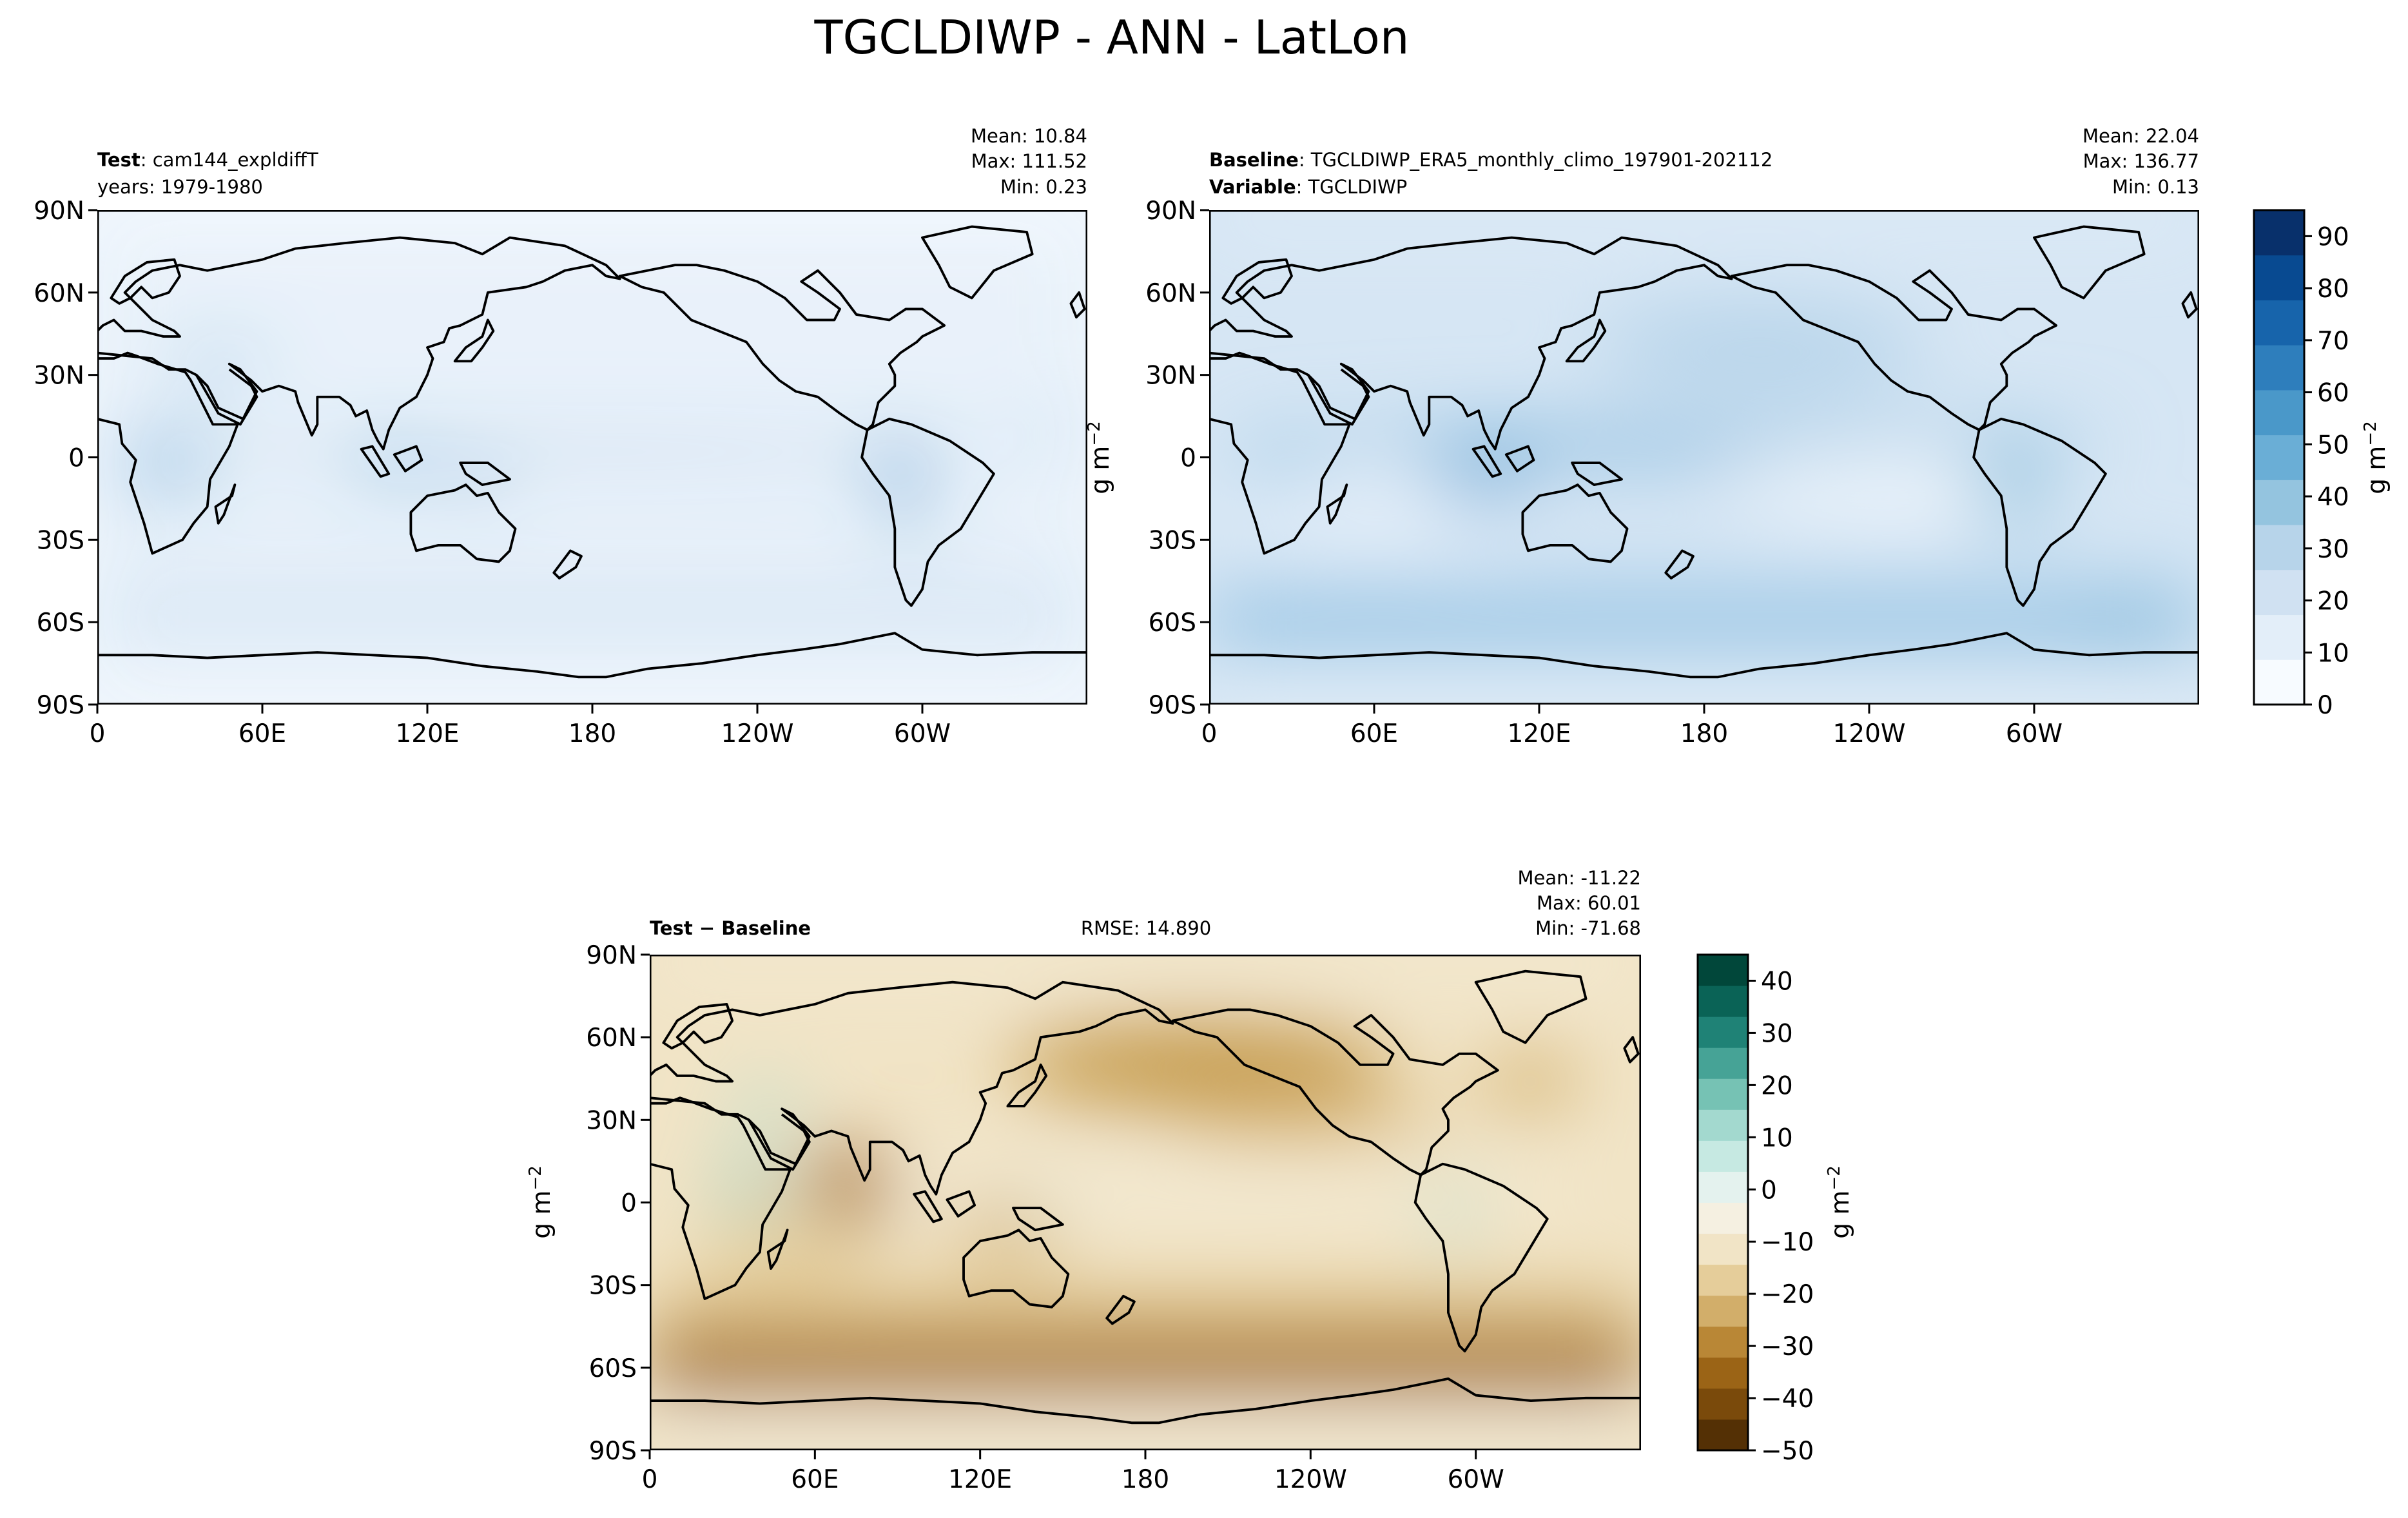 This screenshot has width=2408, height=1518. What do you see at coordinates (1755, 1209) in the screenshot?
I see `diff-colorbar: 40 30 20 10 0 −10 −20 −30 −40 −50` at bounding box center [1755, 1209].